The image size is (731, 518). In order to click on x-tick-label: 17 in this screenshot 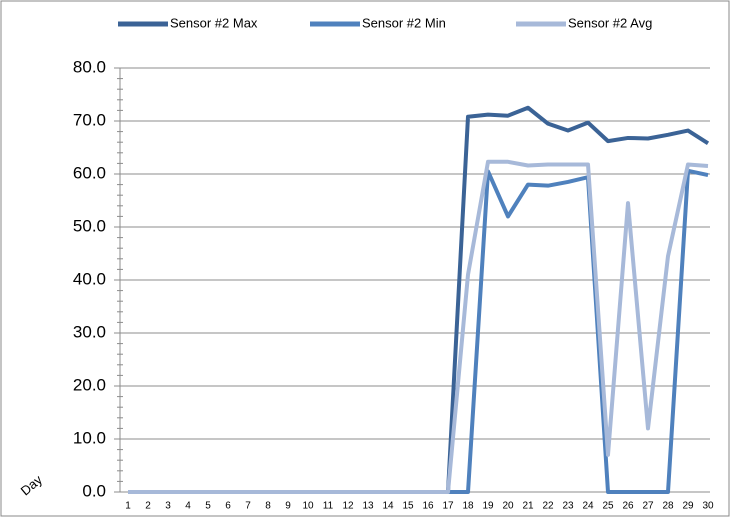, I will do `click(448, 506)`.